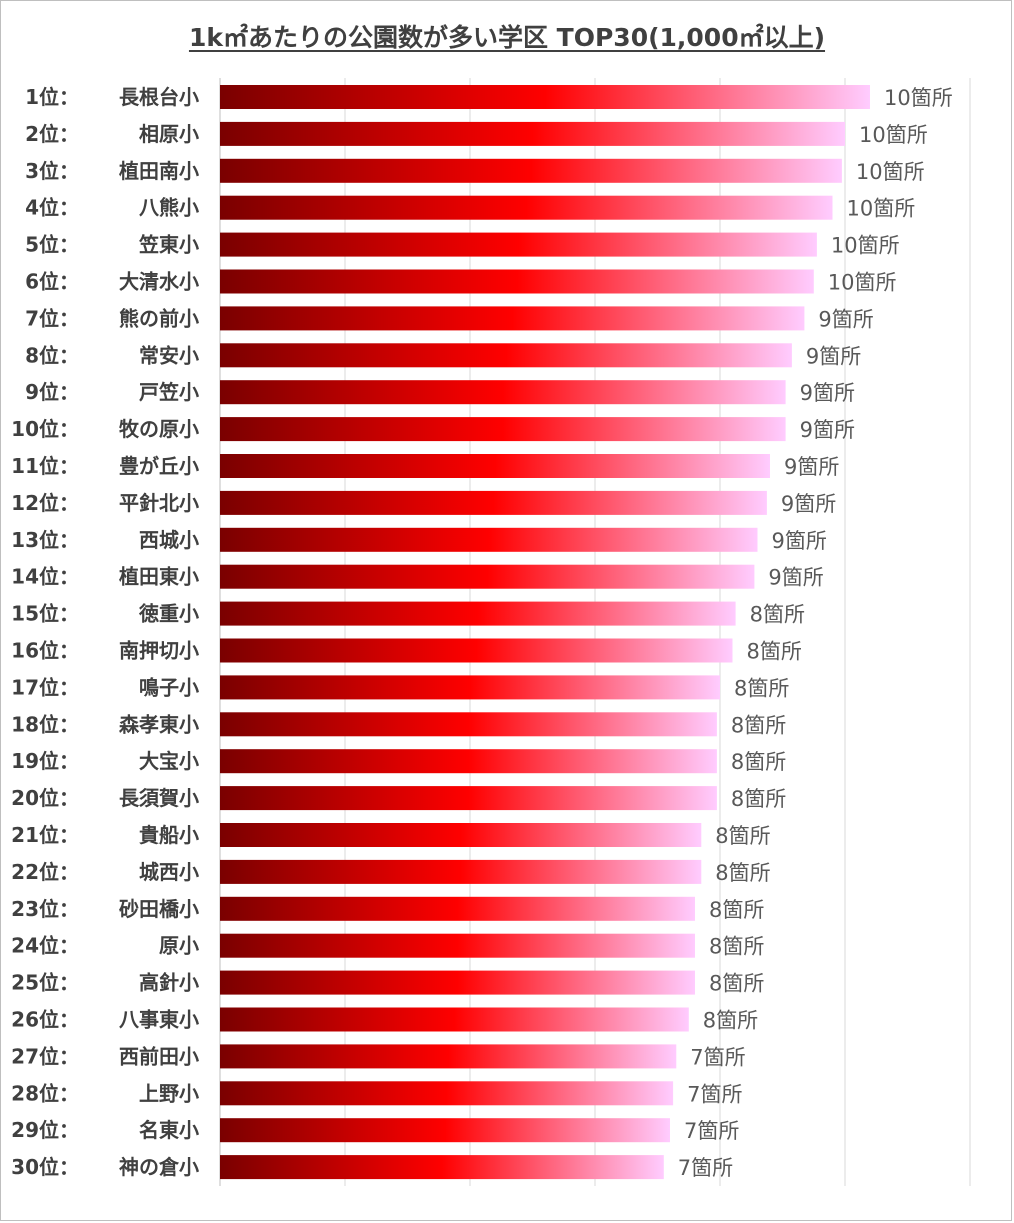 The width and height of the screenshot is (1014, 1223). I want to click on rank-label: 23位：, so click(45, 909).